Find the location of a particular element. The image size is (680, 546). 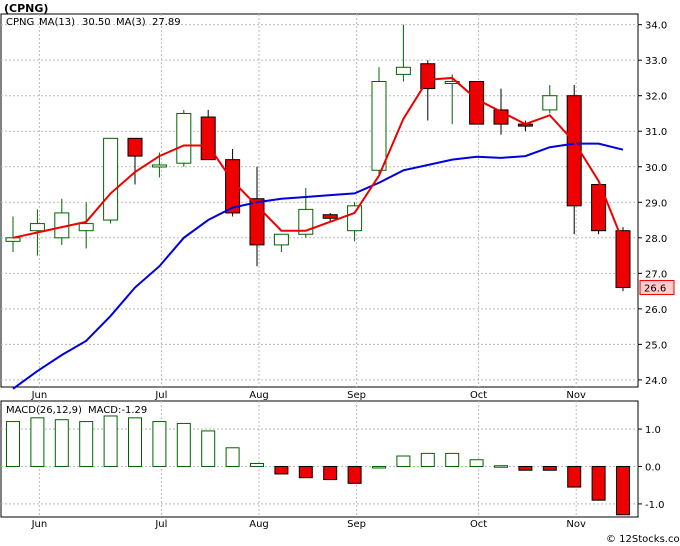

last-price-badge: 26.6 is located at coordinates (657, 288).